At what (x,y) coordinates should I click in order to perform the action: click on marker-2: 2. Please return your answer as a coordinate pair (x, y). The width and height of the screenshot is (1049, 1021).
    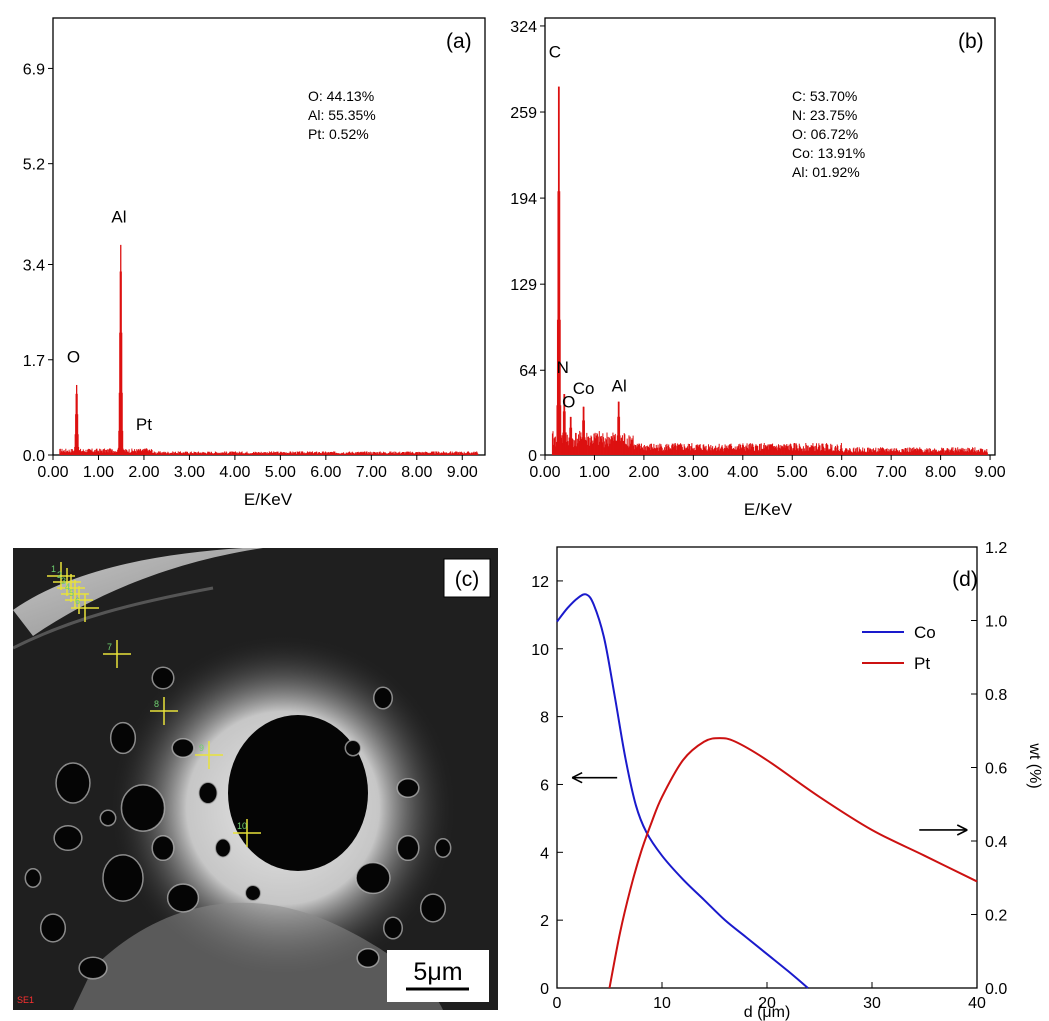
    Looking at the image, I should click on (67, 582).